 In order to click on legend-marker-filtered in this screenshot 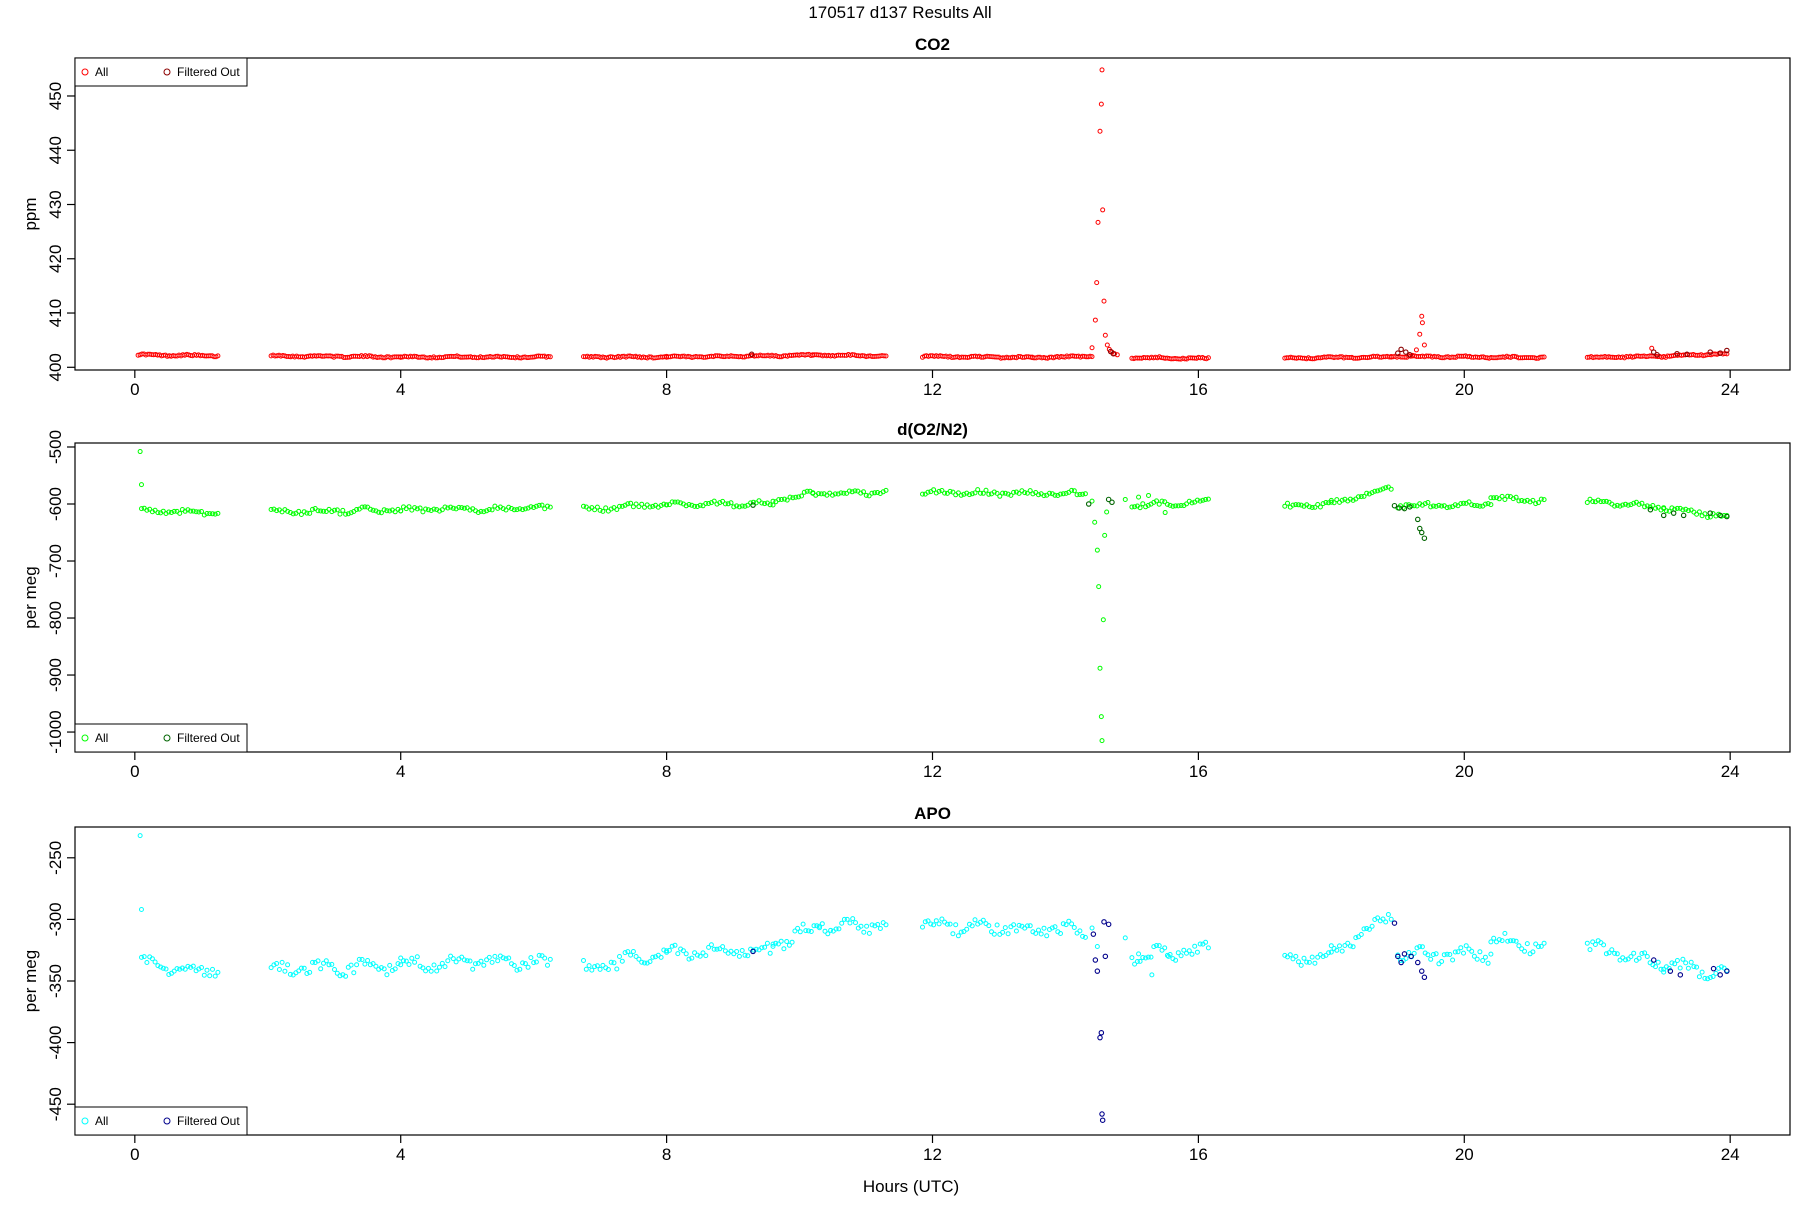, I will do `click(167, 1121)`.